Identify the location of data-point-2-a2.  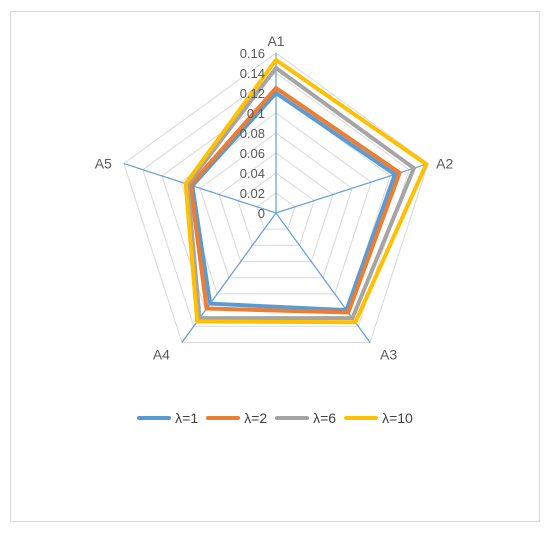
(400, 173).